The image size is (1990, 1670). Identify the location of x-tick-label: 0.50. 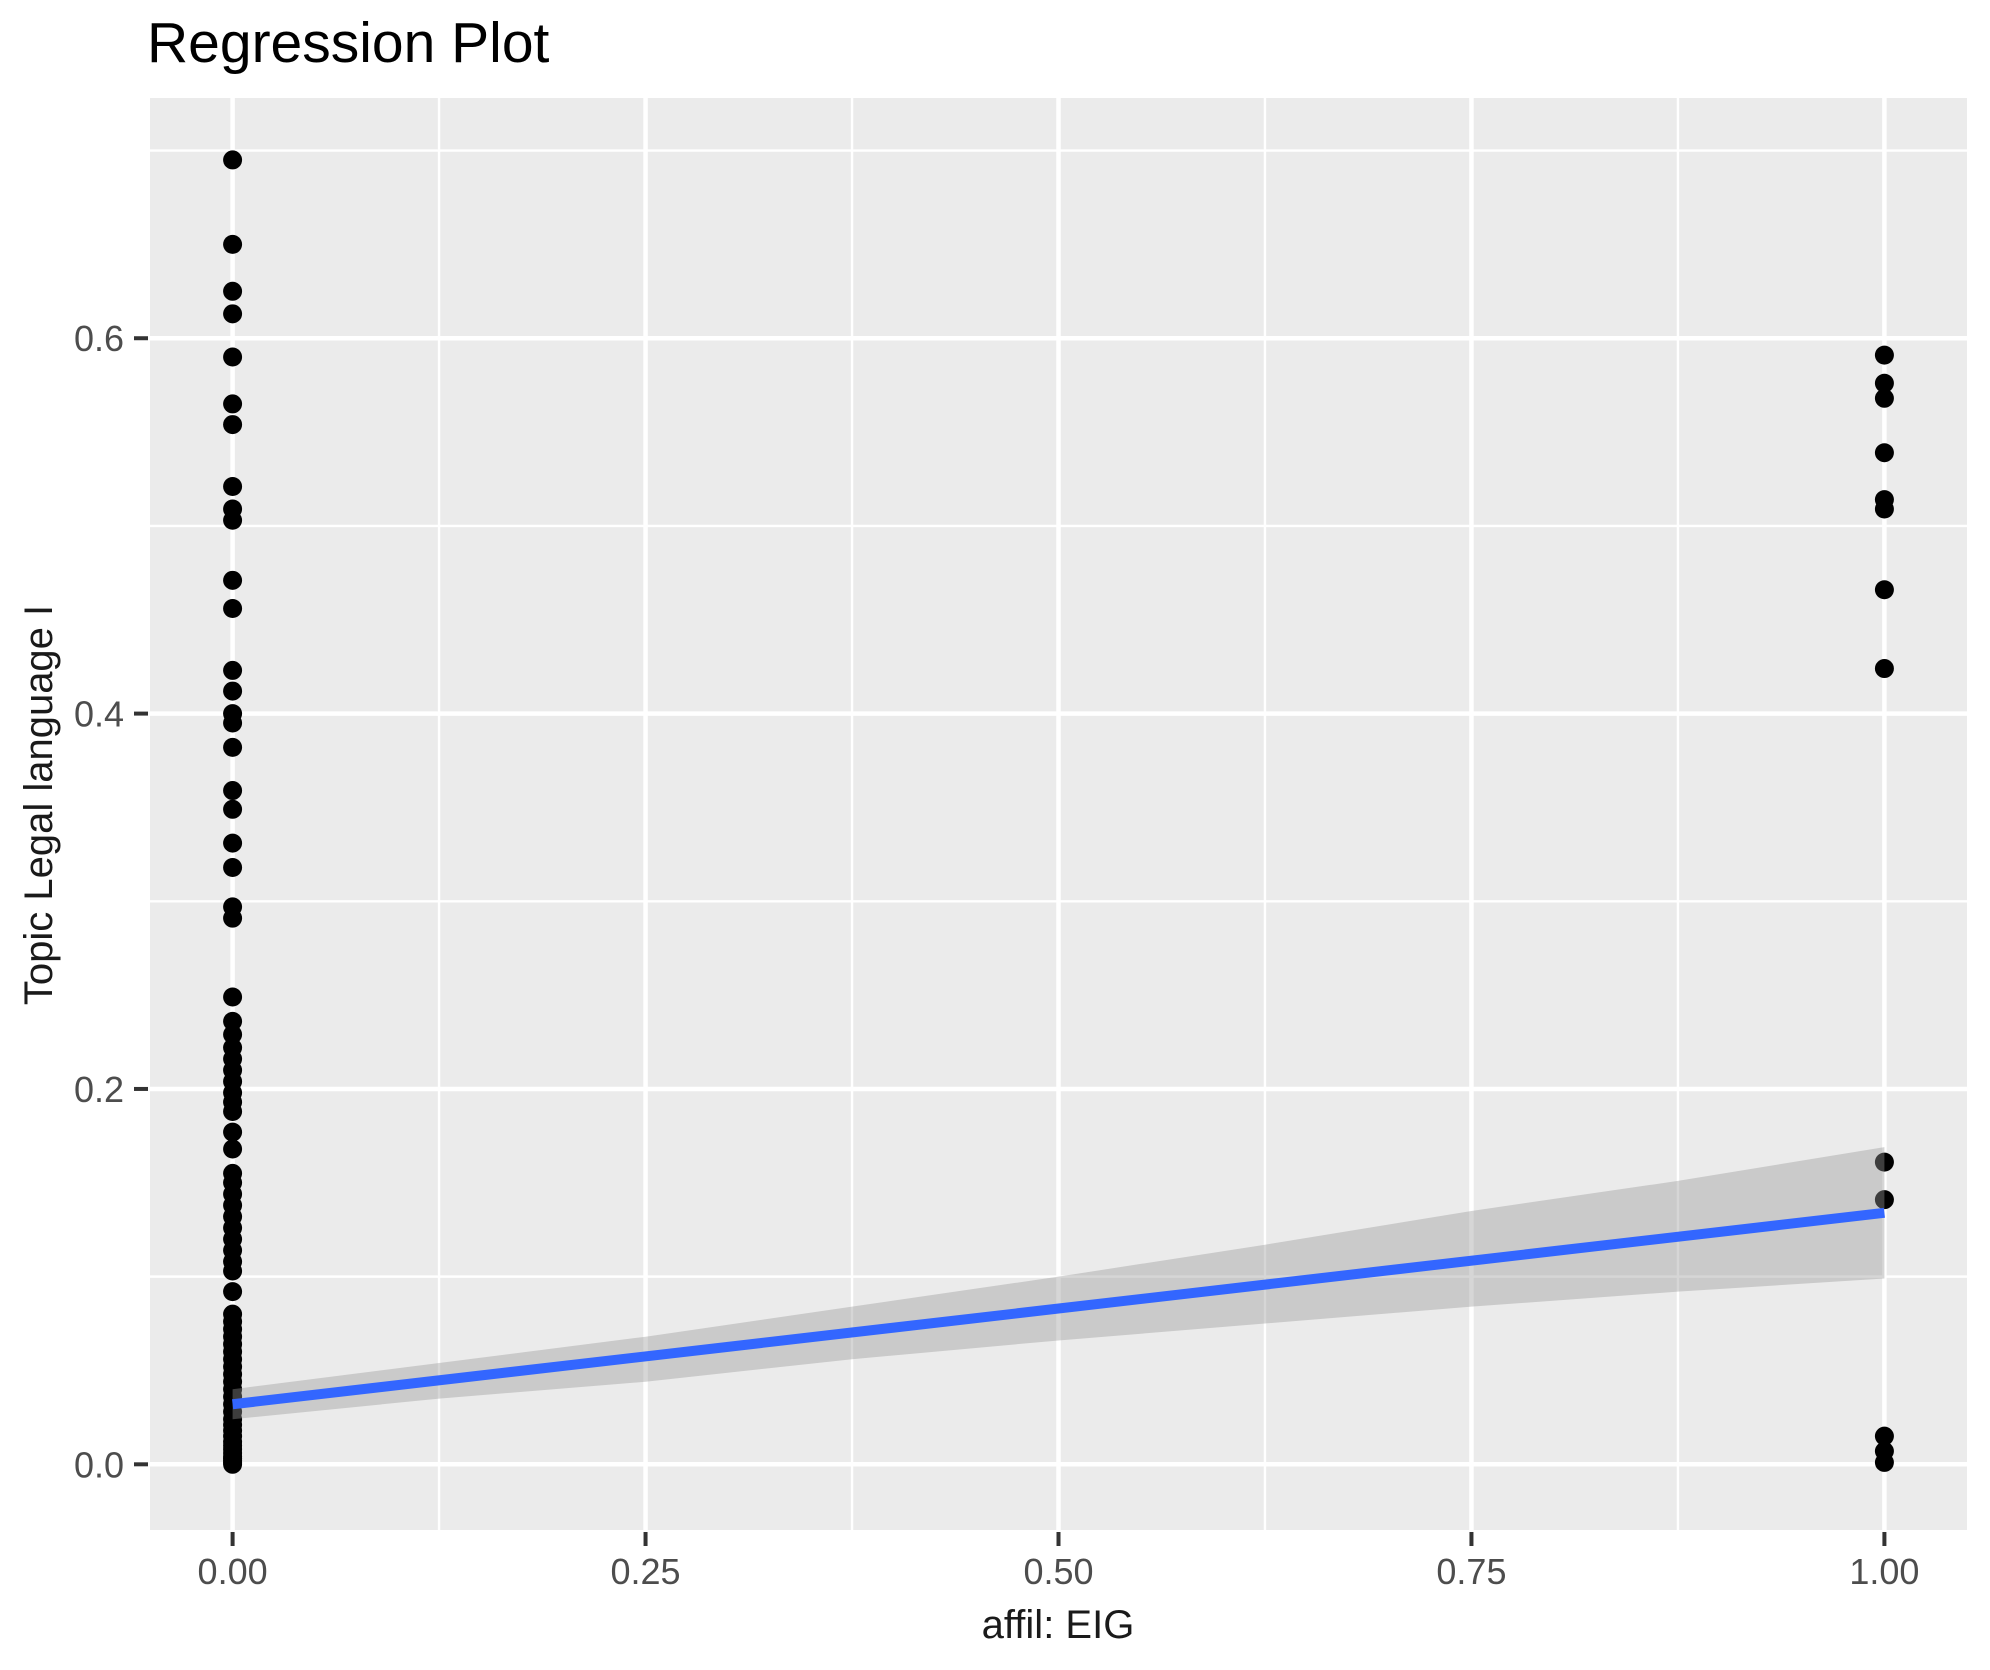
(1058, 1571).